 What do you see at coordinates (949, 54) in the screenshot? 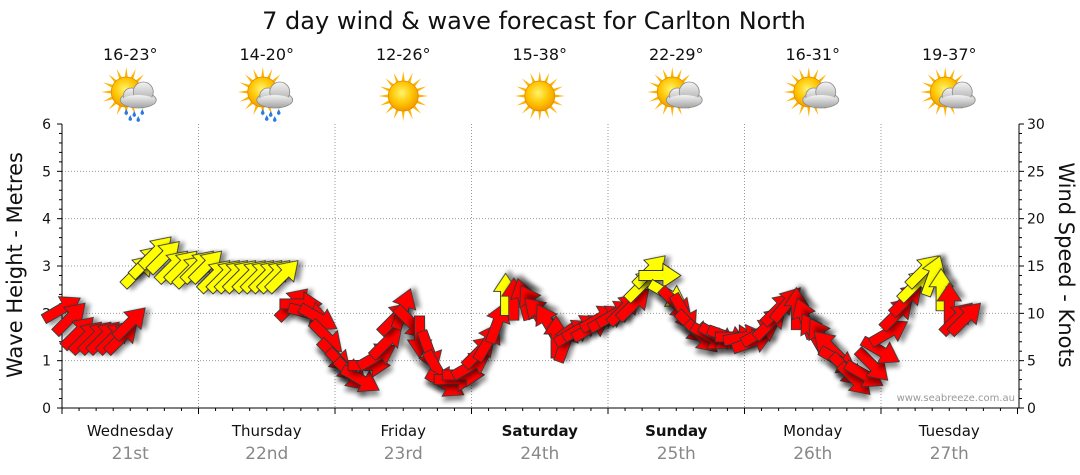
I see `day-temperature: 19-37°` at bounding box center [949, 54].